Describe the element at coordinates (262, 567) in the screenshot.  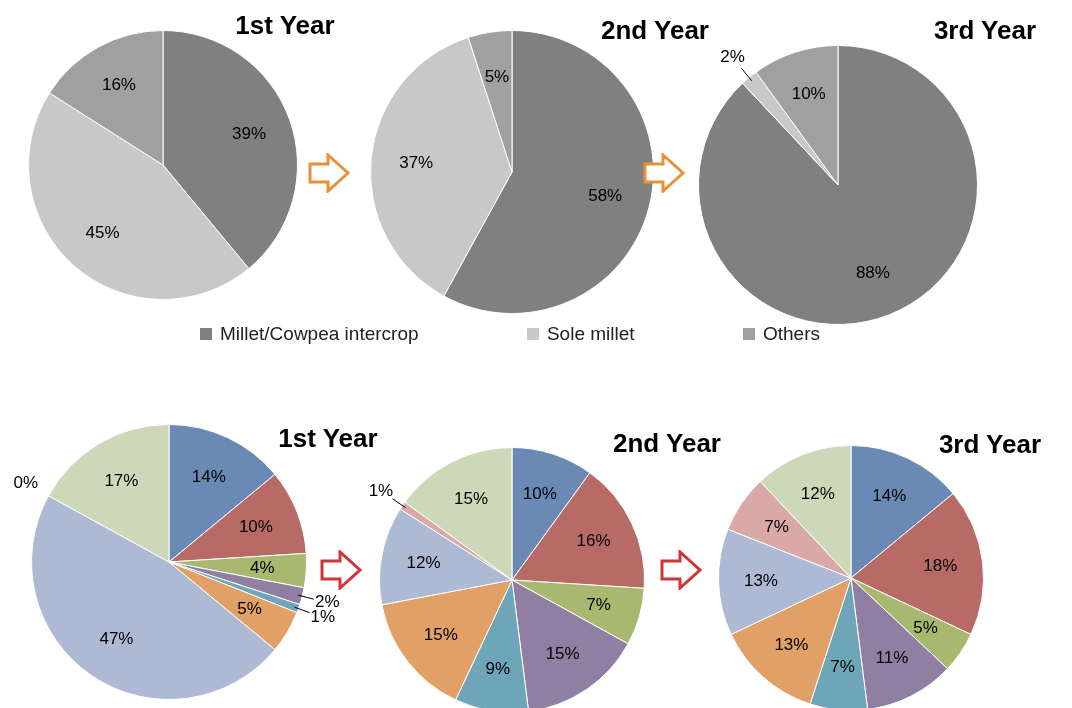
I see `data-label: 4%` at that location.